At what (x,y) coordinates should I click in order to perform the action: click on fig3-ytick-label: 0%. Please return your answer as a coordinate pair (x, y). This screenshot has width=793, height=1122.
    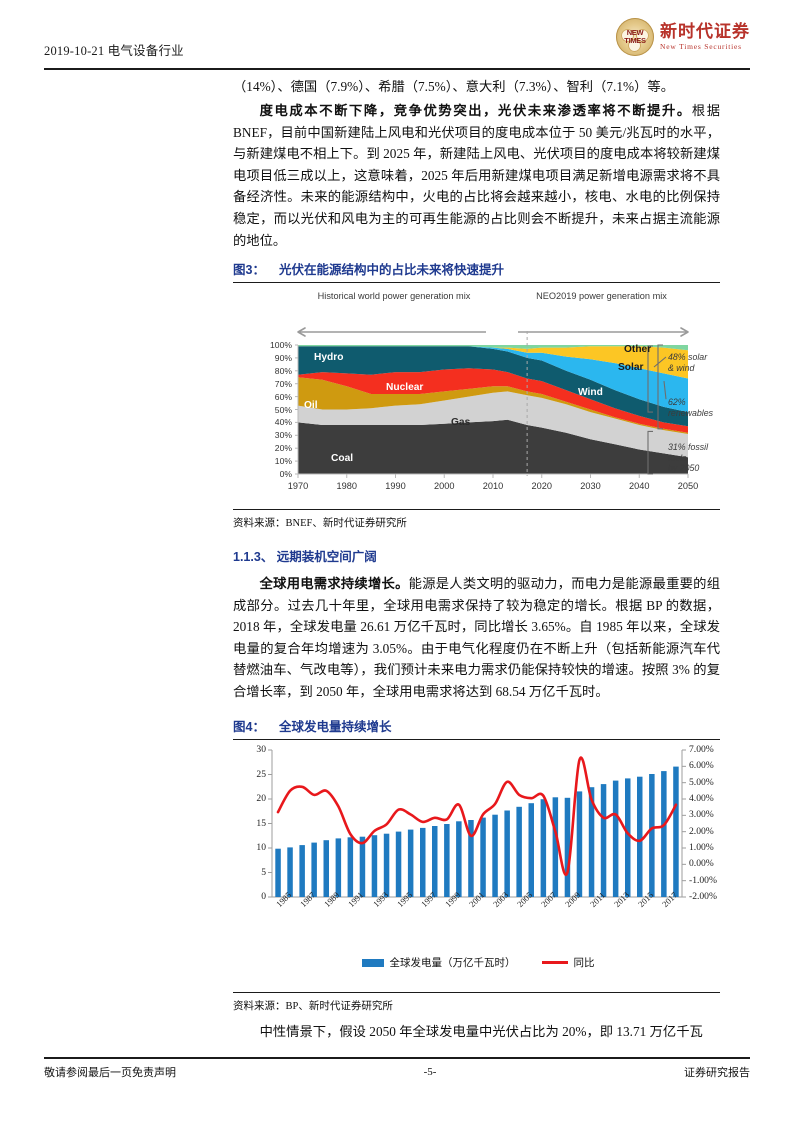
    Looking at the image, I should click on (285, 474).